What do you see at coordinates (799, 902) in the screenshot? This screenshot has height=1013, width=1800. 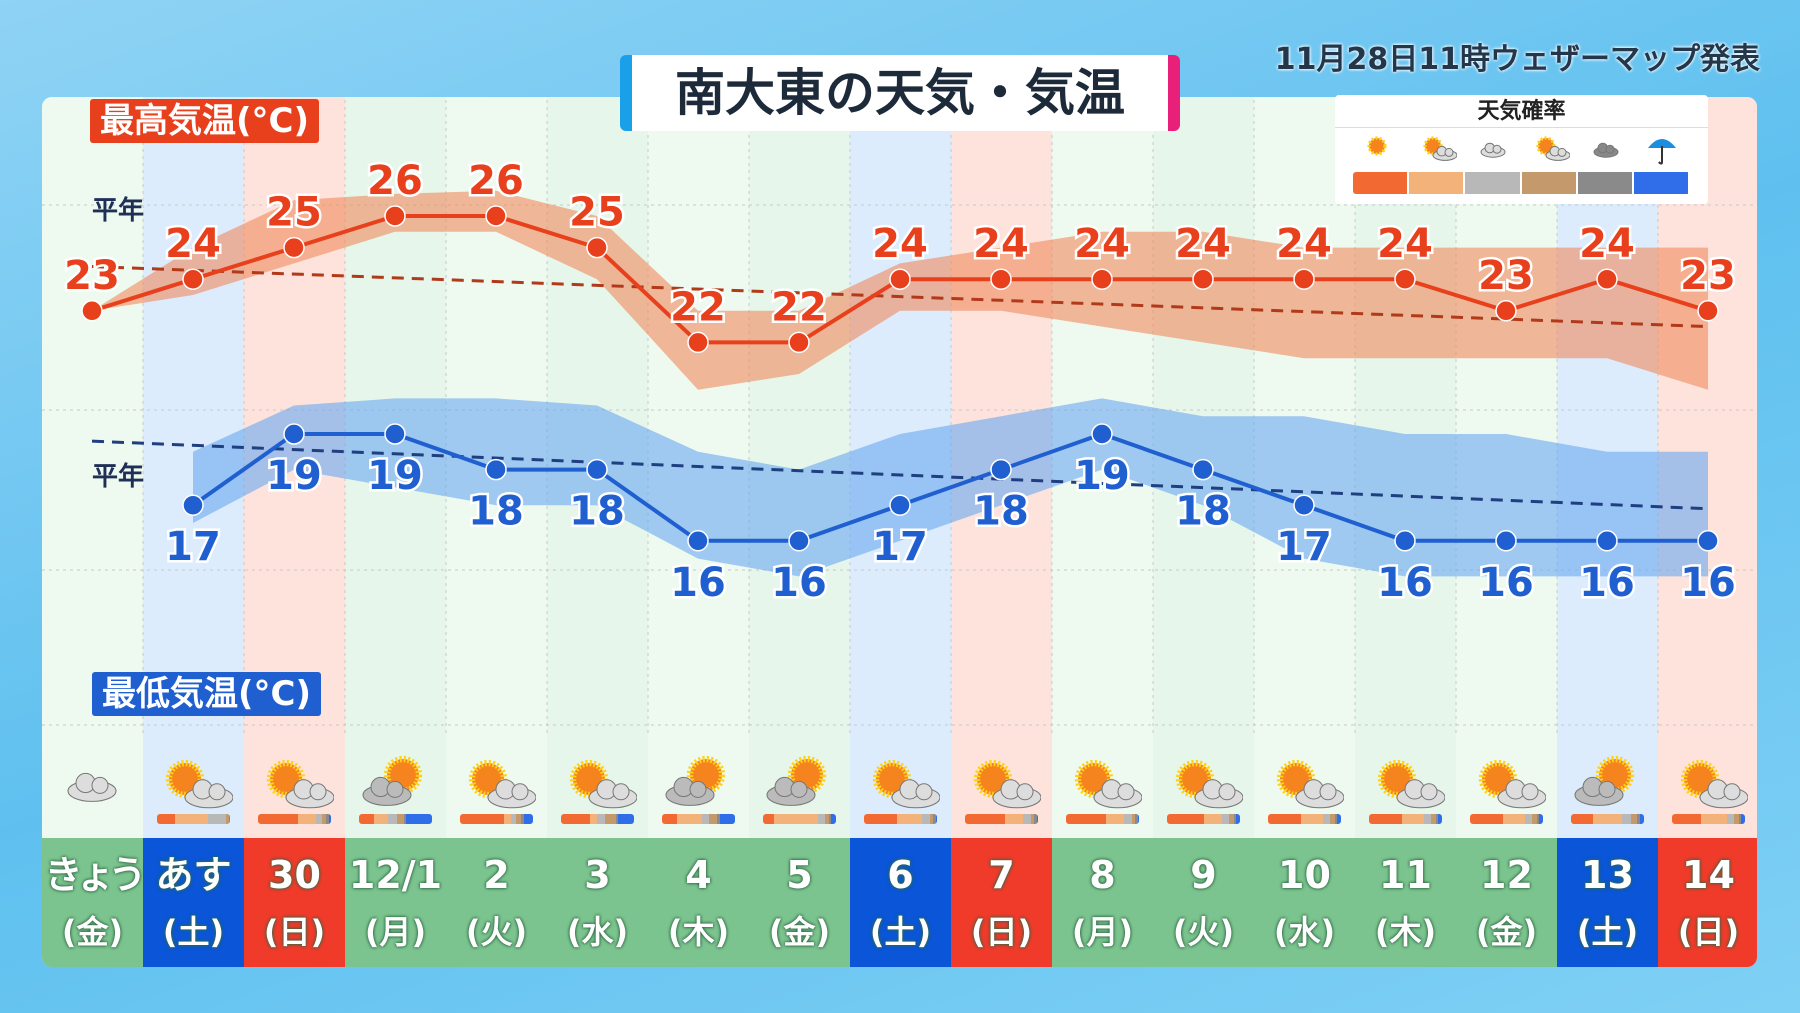 I see `date-cell: 5 (金)` at bounding box center [799, 902].